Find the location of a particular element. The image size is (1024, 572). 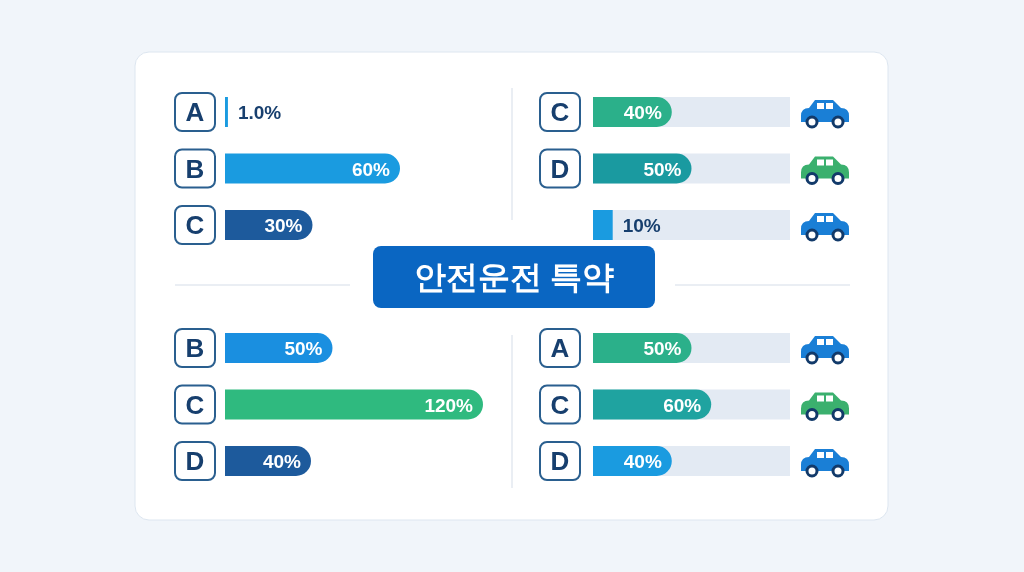

data-label: 120% is located at coordinates (449, 405).